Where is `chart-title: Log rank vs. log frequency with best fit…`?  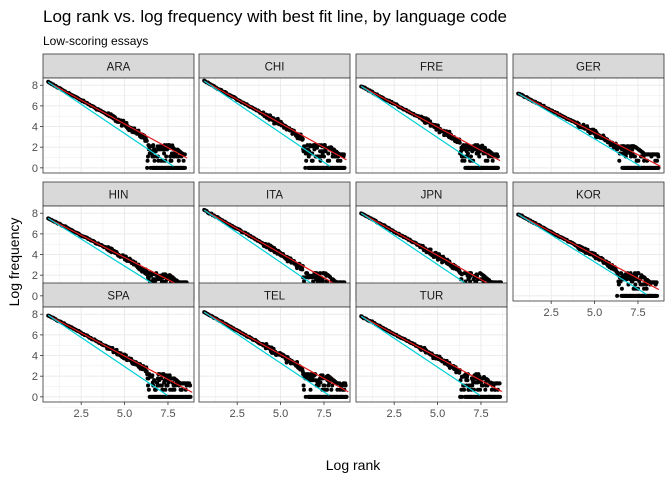 chart-title: Log rank vs. log frequency with best fit… is located at coordinates (275, 16).